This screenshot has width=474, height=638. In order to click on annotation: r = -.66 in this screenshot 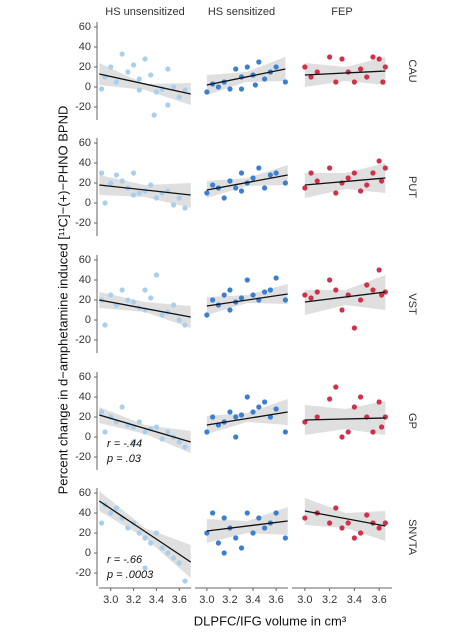, I will do `click(125, 560)`.